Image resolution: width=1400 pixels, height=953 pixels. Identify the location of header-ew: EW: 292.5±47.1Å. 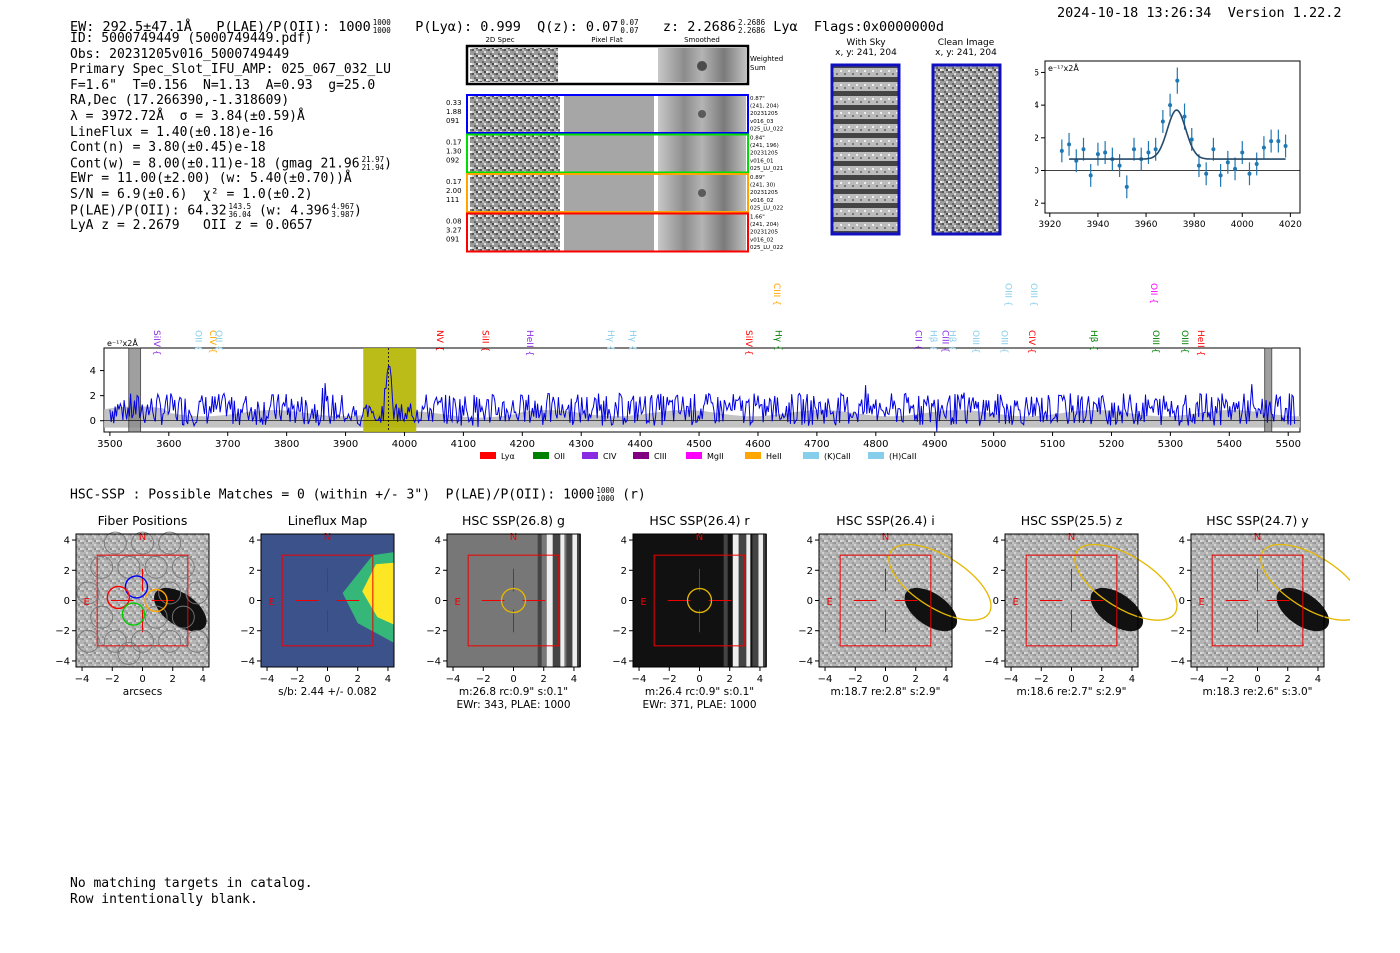
(131, 27).